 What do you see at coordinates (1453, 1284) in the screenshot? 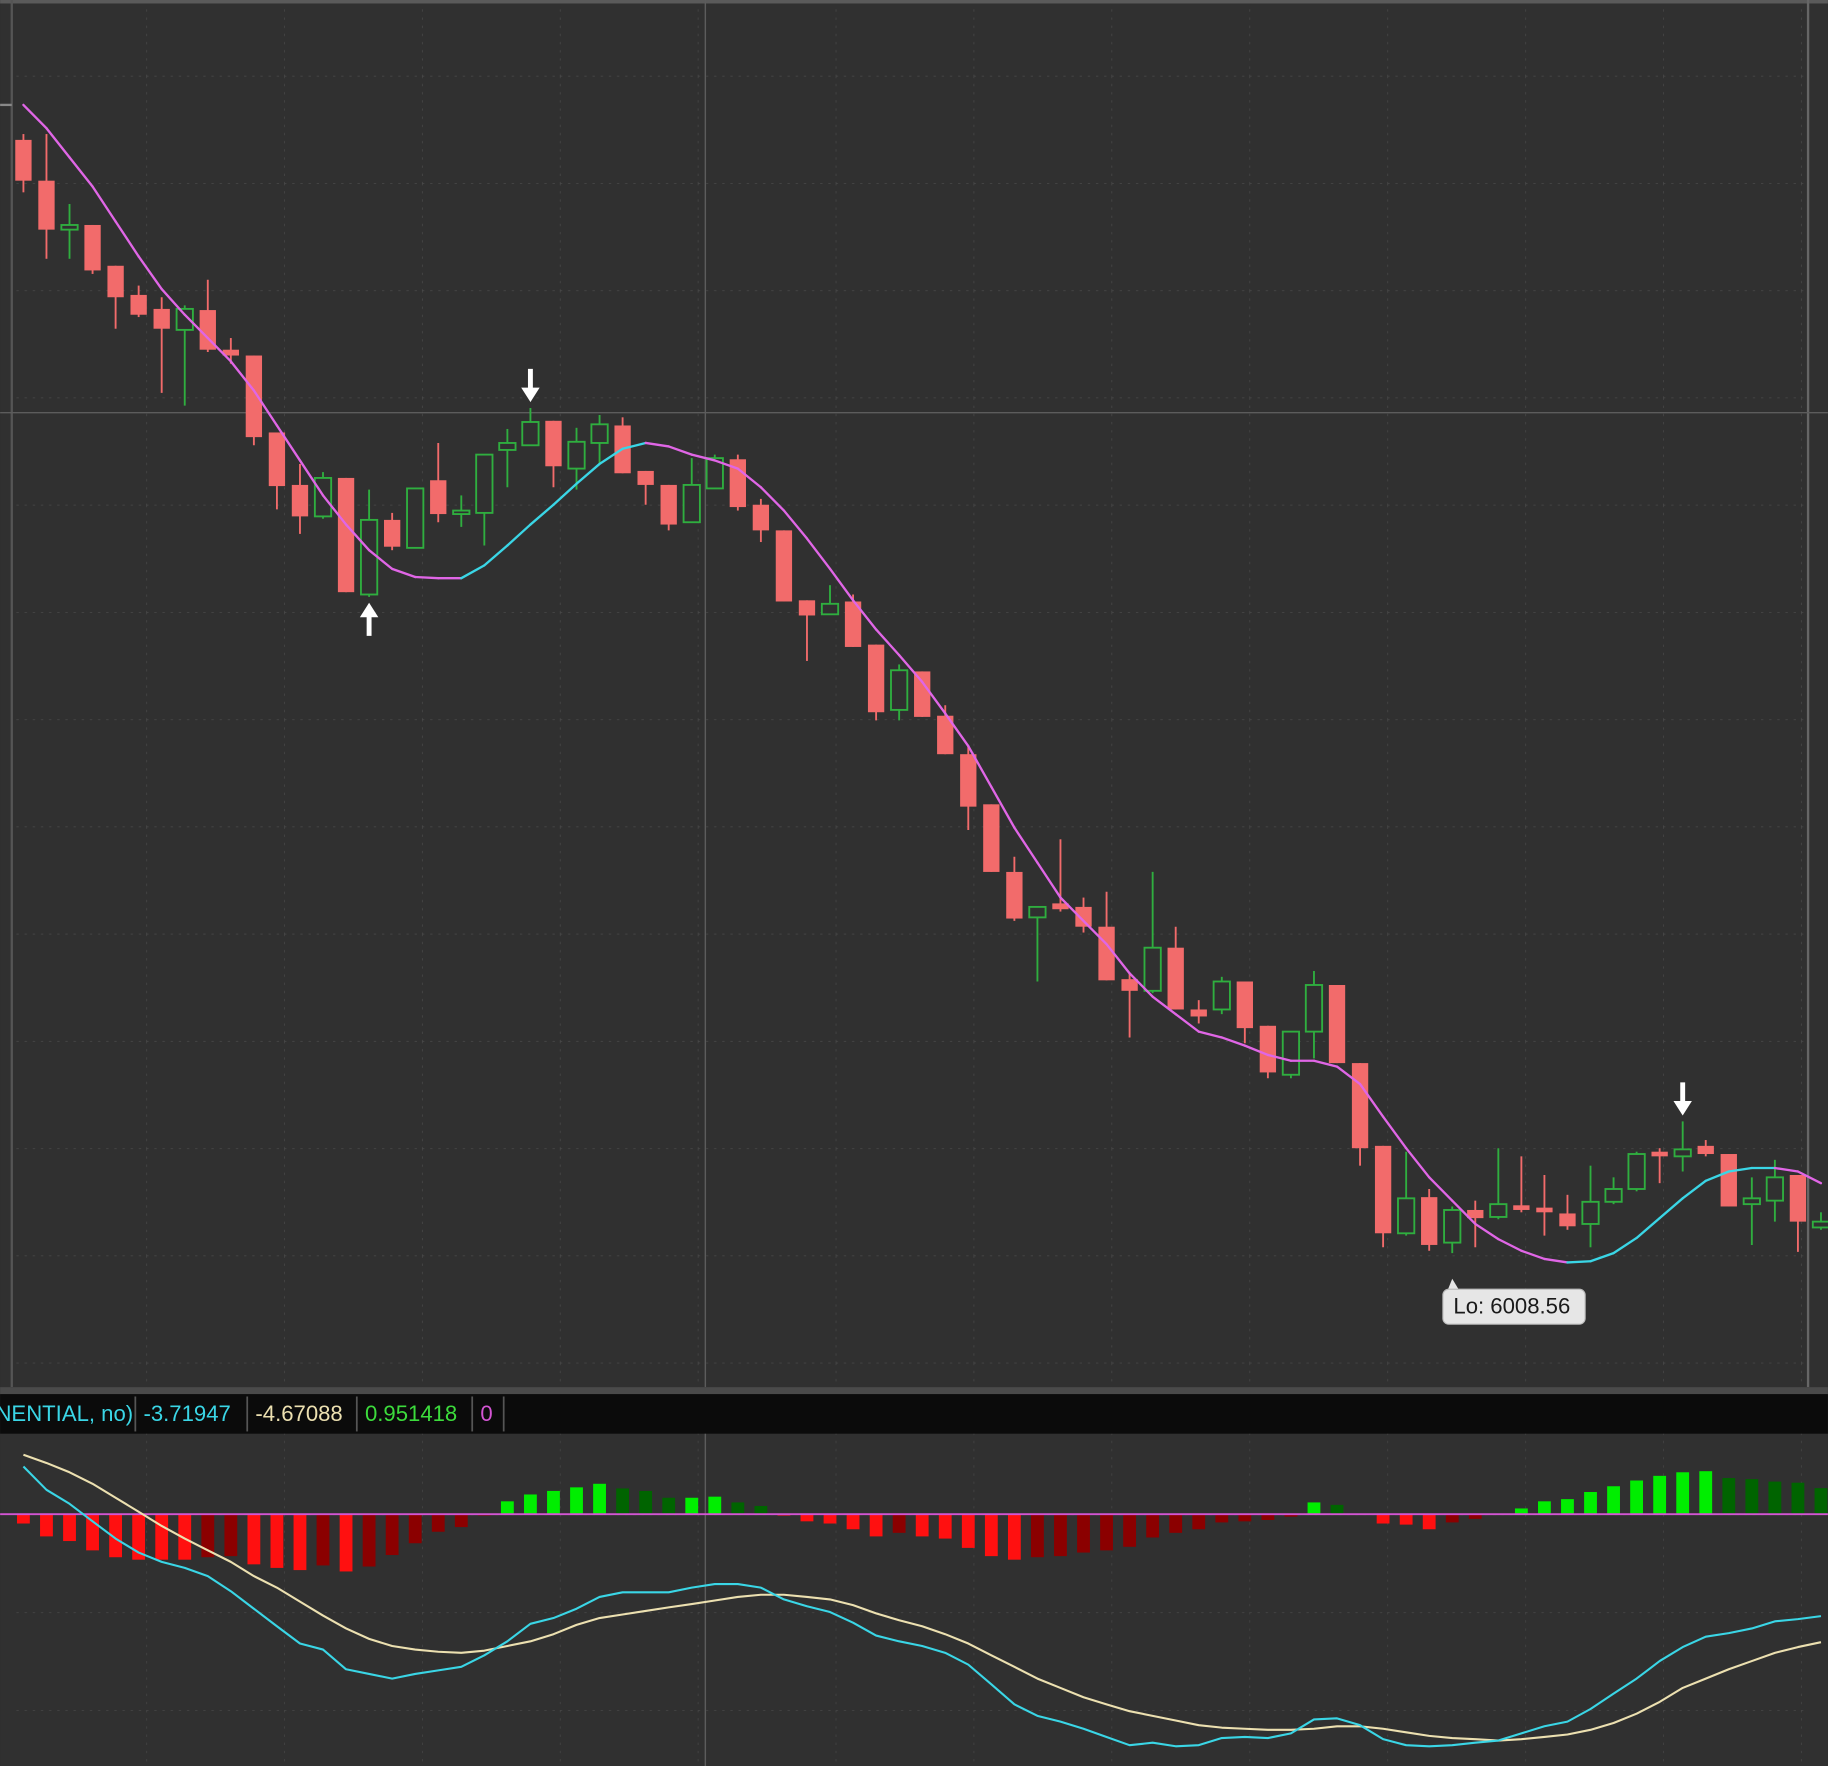
I see `low-pointer` at bounding box center [1453, 1284].